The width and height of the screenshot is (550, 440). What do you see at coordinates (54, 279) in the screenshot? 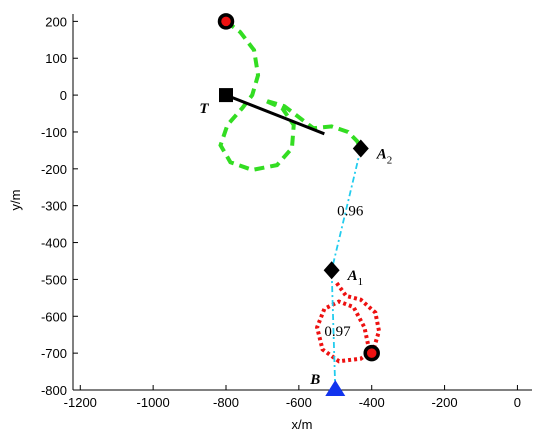
I see `y-tick-label: -500` at bounding box center [54, 279].